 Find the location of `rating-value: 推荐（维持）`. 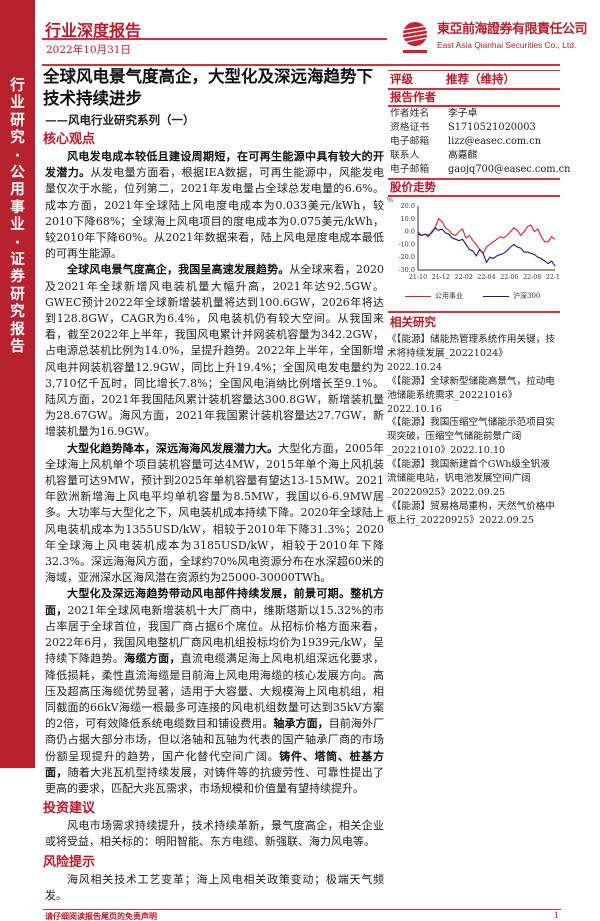

rating-value: 推荐（维持） is located at coordinates (480, 79).